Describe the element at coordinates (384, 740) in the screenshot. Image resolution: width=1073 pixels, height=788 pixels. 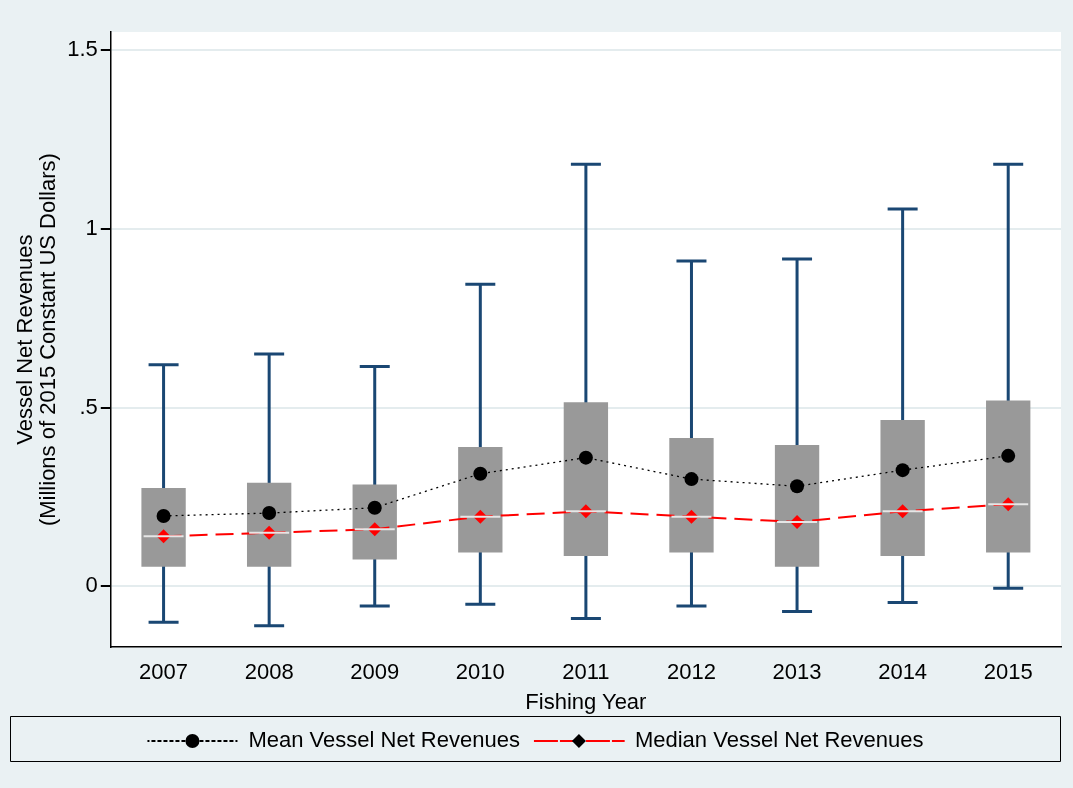
I see `legend-label: Mean Vessel Net Revenues` at that location.